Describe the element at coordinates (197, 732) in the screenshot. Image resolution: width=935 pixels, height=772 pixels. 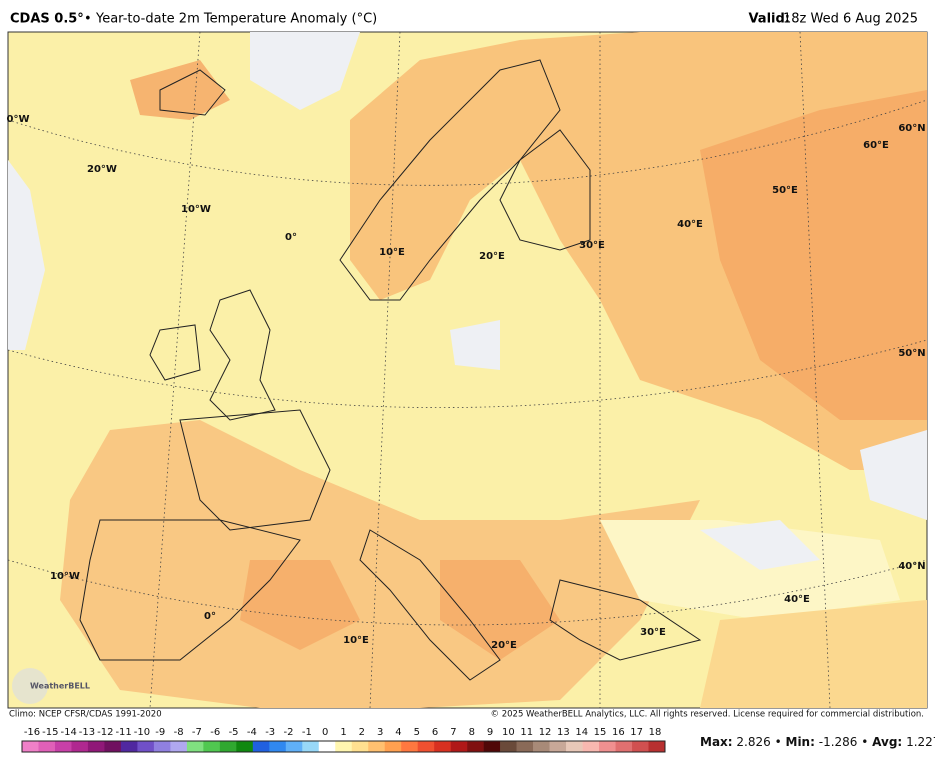
I see `colorbar-label: -7` at that location.